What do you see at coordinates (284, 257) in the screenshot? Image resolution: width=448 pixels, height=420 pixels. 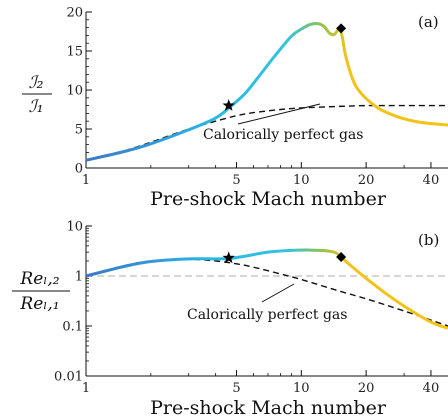 I see `panel-b-markers` at bounding box center [284, 257].